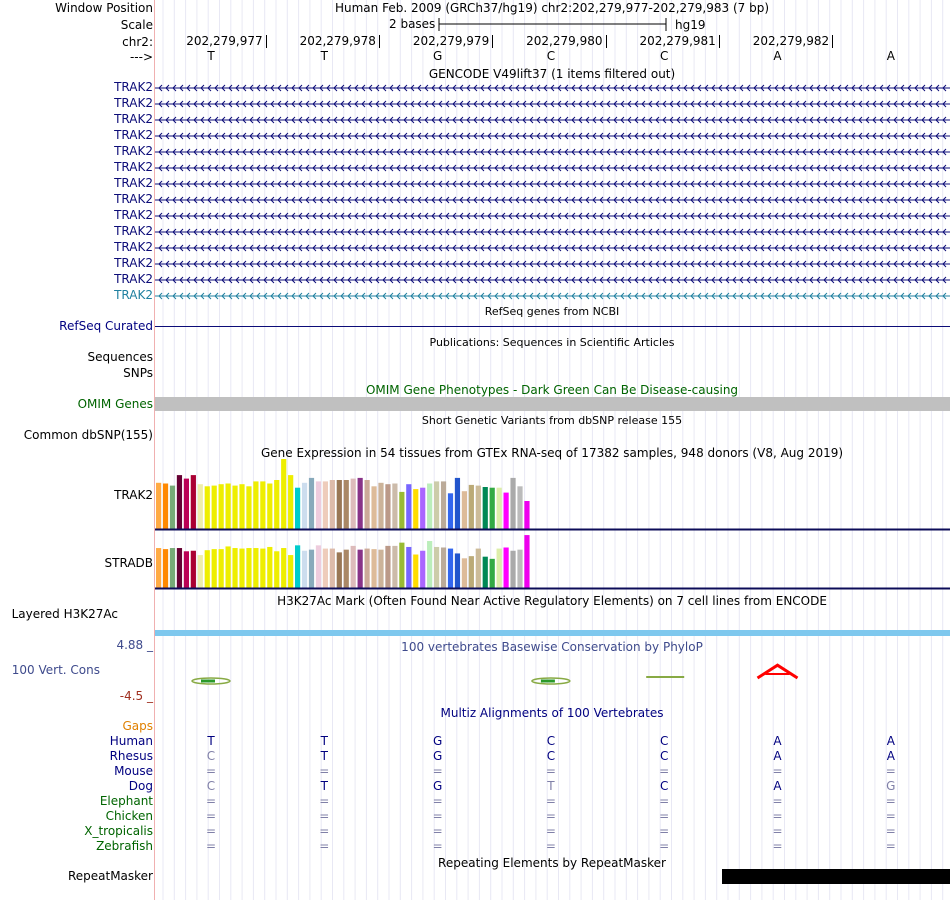 Image resolution: width=950 pixels, height=900 pixels. What do you see at coordinates (120, 357) in the screenshot?
I see `sequences-label: Sequences` at bounding box center [120, 357].